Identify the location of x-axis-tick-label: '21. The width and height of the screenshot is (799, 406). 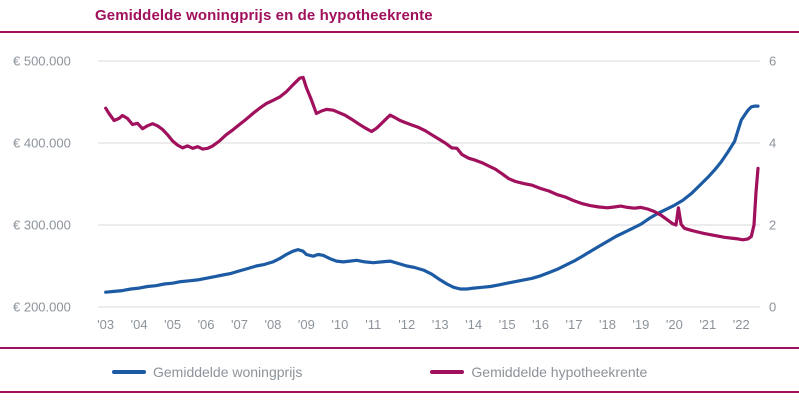
(707, 324).